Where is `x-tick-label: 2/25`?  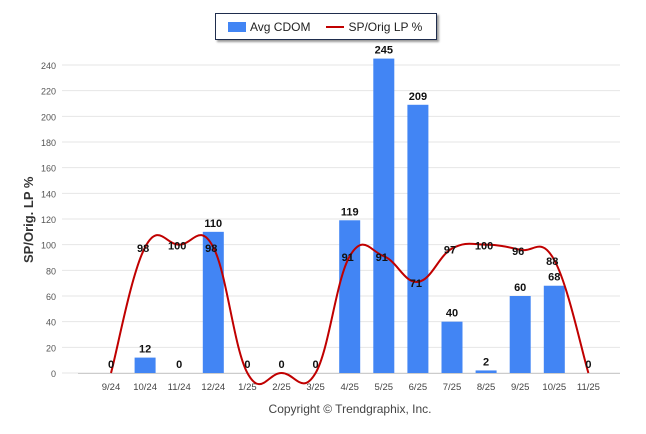
x-tick-label: 2/25 is located at coordinates (281, 387).